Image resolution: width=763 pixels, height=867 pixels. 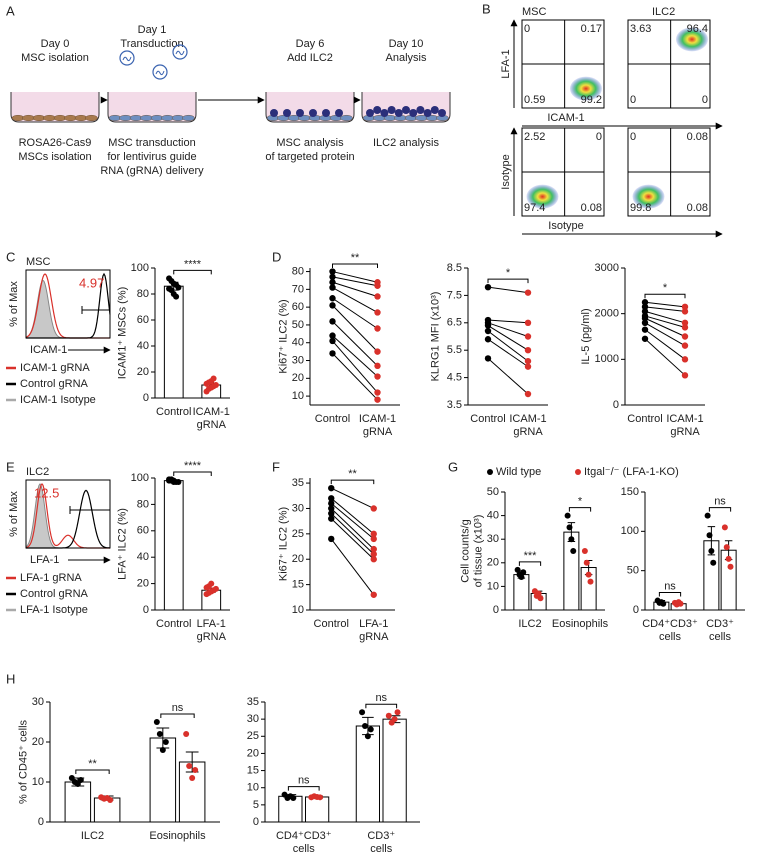 What do you see at coordinates (298, 307) in the screenshot?
I see `y-tick-label: 60` at bounding box center [298, 307].